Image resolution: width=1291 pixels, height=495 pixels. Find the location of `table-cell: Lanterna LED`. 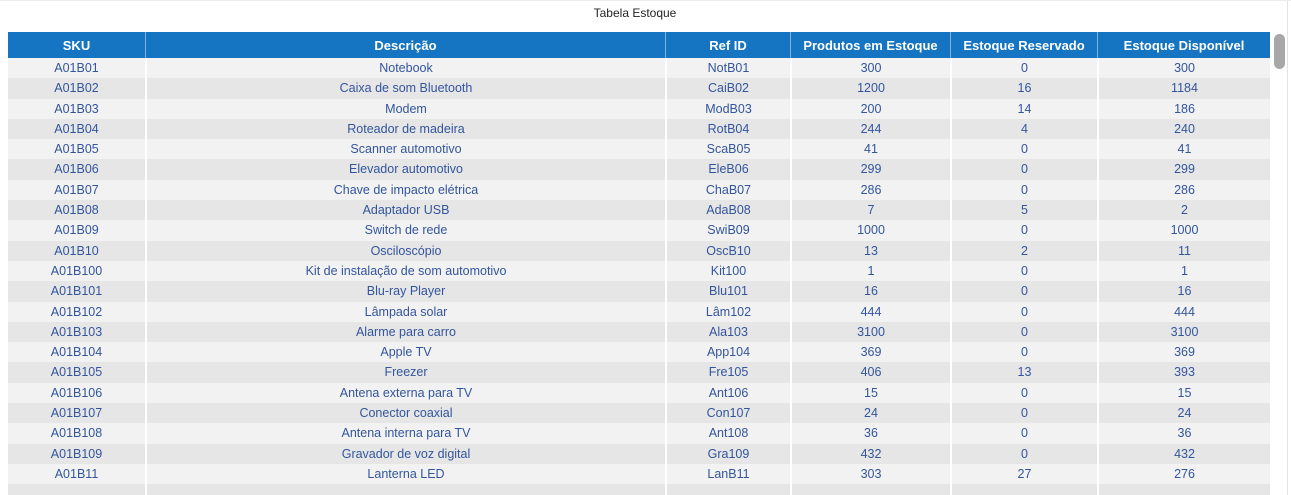

table-cell: Lanterna LED is located at coordinates (405, 474).